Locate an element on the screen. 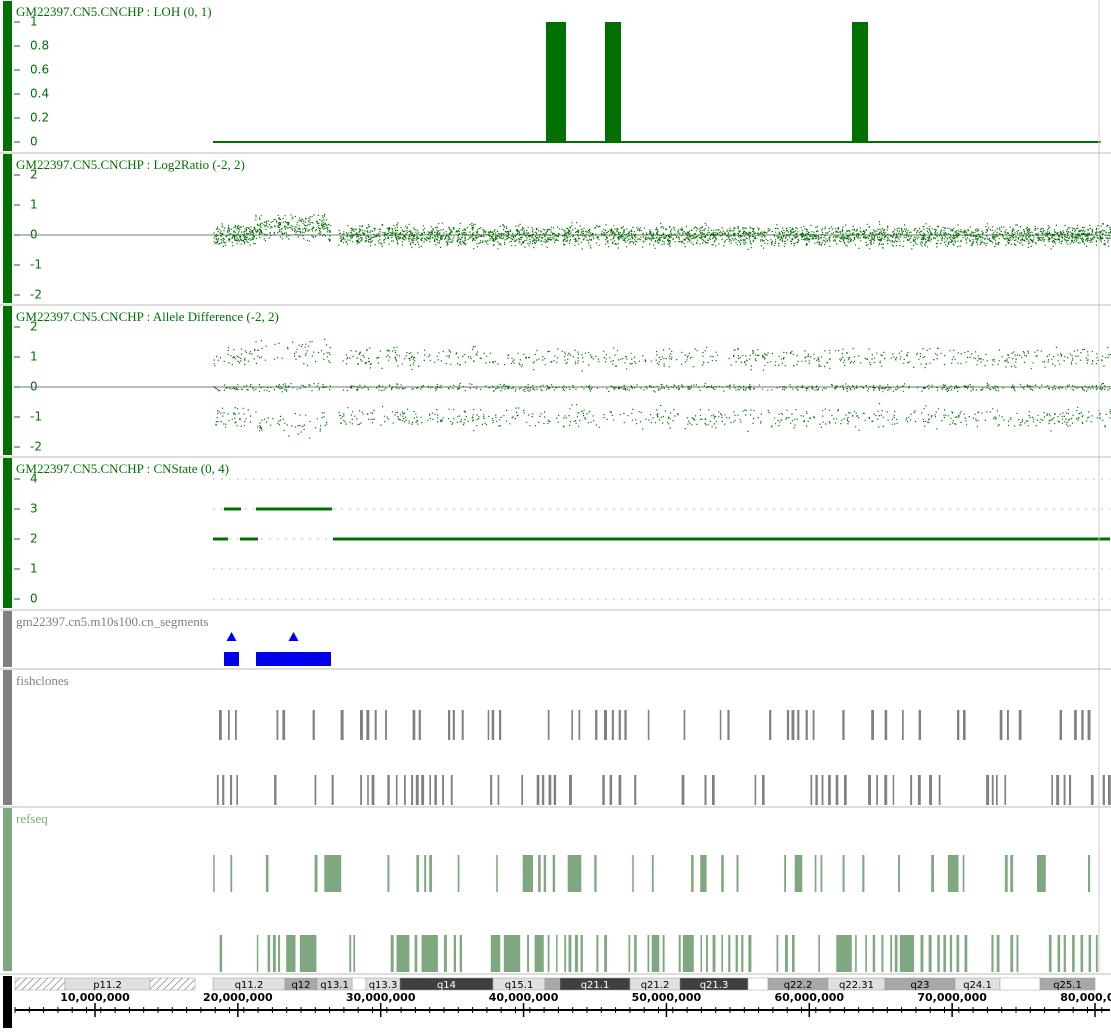 The image size is (1111, 1032). cytoband-label: q24.1 is located at coordinates (977, 985).